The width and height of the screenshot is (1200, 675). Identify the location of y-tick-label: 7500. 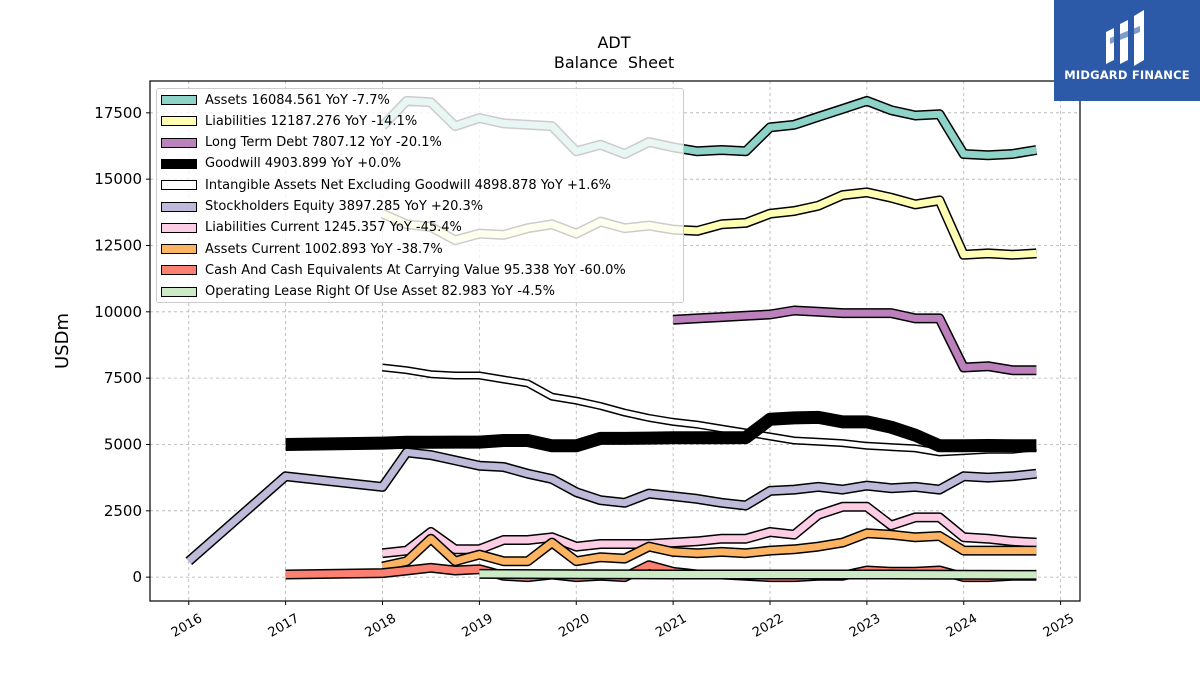
(123, 378).